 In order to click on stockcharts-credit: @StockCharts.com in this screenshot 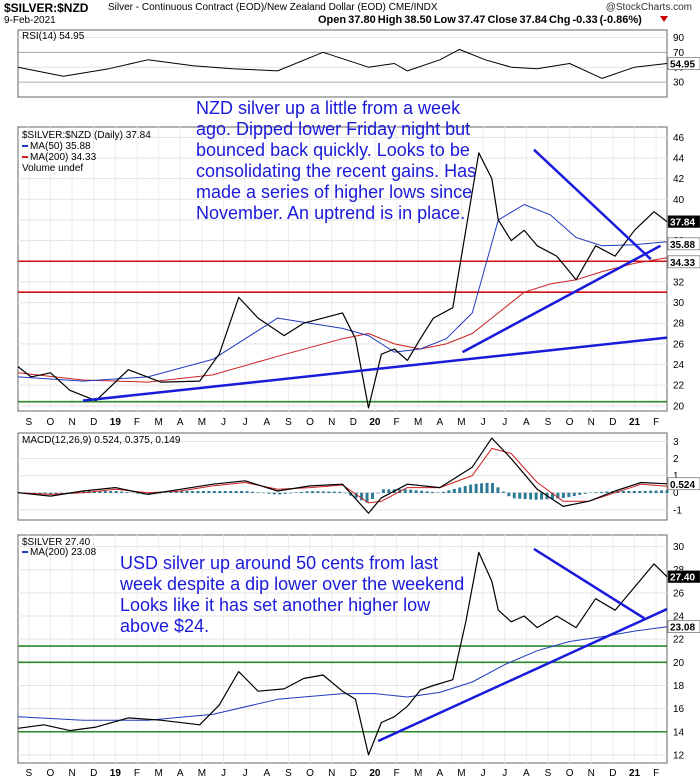, I will do `click(648, 7)`.